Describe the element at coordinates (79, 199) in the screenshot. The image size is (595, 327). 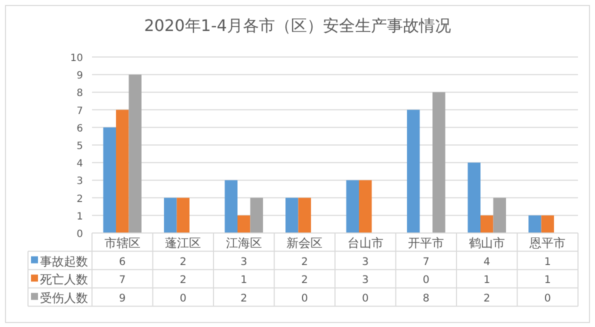
I see `y-tick-label: 2` at that location.